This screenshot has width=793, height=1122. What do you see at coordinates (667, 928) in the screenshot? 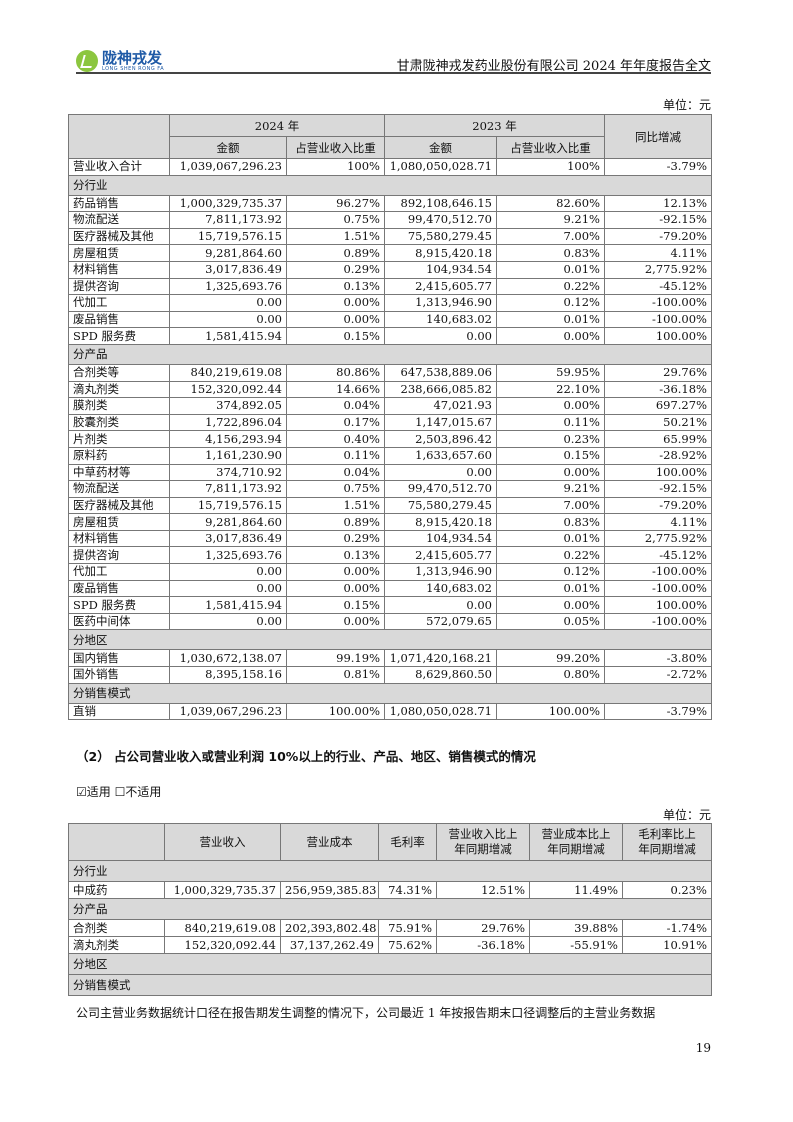
I see `value-cell: -1.74%` at bounding box center [667, 928].